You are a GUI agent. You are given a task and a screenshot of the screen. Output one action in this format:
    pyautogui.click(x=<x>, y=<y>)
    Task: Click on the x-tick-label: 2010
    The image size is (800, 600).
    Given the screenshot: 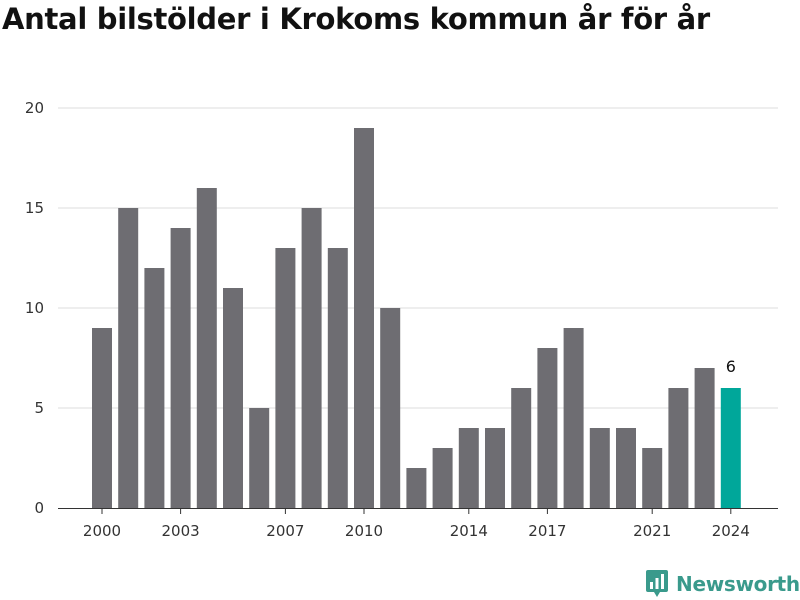 What is the action you would take?
    pyautogui.click(x=364, y=531)
    